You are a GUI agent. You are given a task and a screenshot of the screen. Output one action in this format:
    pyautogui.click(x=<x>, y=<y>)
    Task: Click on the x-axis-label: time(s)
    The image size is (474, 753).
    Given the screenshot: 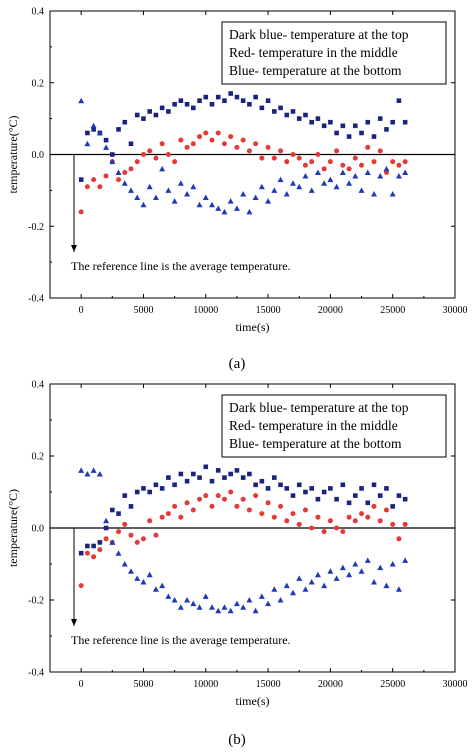 What is the action you would take?
    pyautogui.click(x=253, y=701)
    